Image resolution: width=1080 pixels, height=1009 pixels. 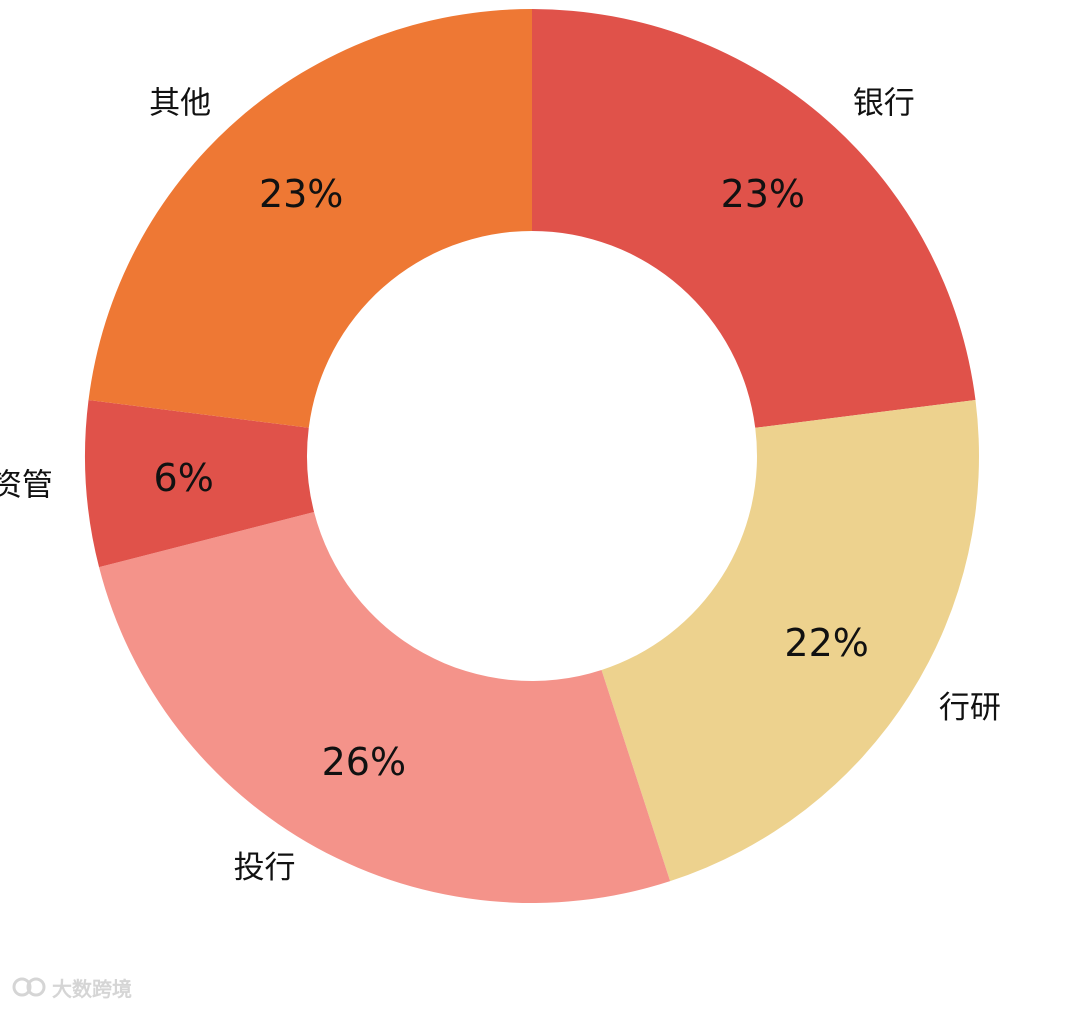 I want to click on slice-category-label-3: 资管, so click(x=26, y=486).